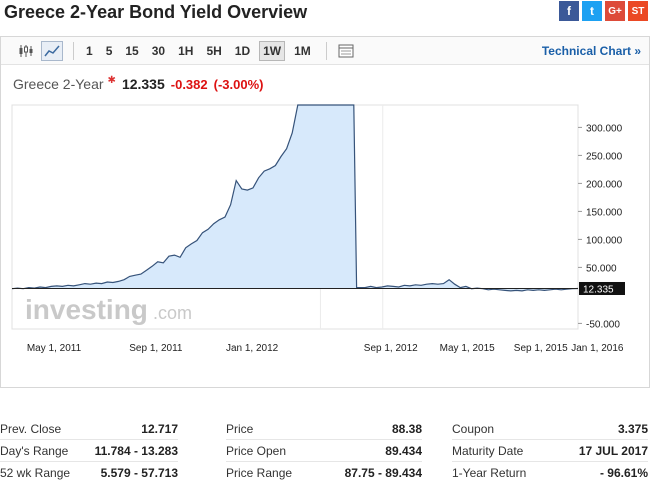  What do you see at coordinates (111, 80) in the screenshot?
I see `star-icon: ✱` at bounding box center [111, 80].